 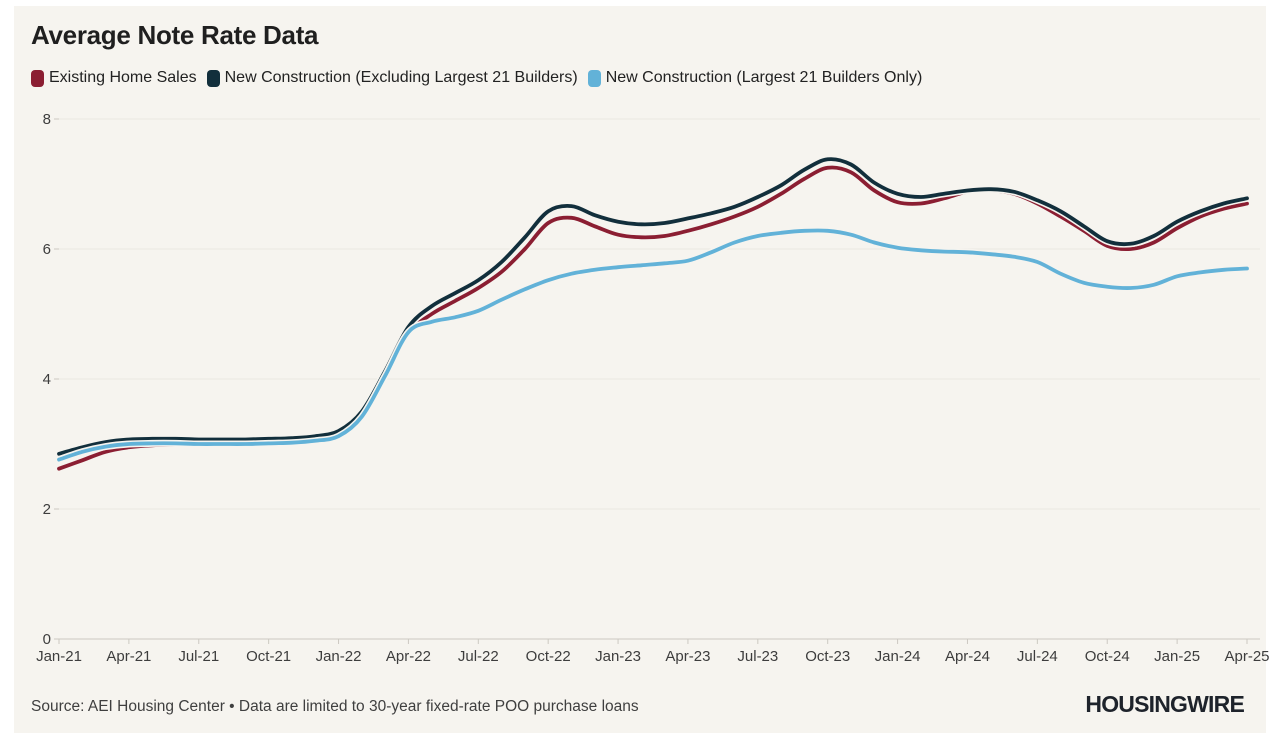 I want to click on svg-text: Jan-21, so click(x=59, y=656).